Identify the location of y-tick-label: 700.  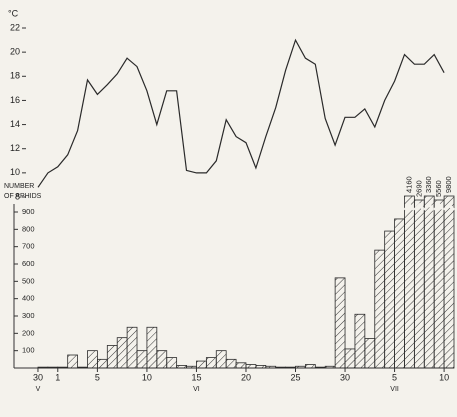
(28, 246).